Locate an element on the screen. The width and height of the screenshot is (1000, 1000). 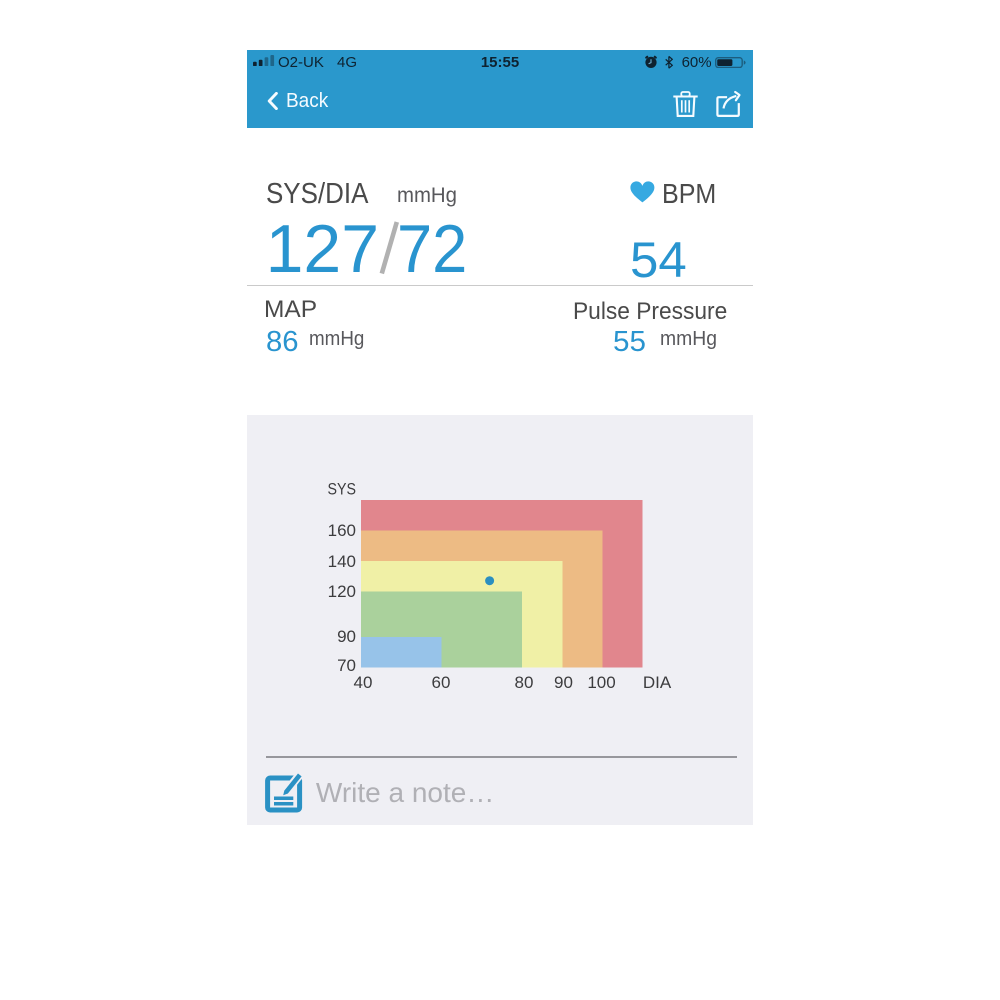
svg-text: 80 is located at coordinates (524, 682).